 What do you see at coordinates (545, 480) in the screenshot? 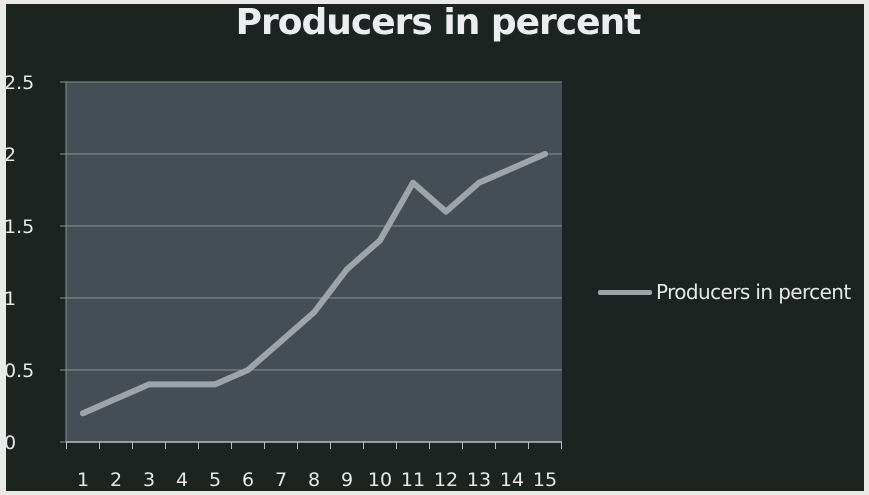
I see `x-tick-label: 15` at bounding box center [545, 480].